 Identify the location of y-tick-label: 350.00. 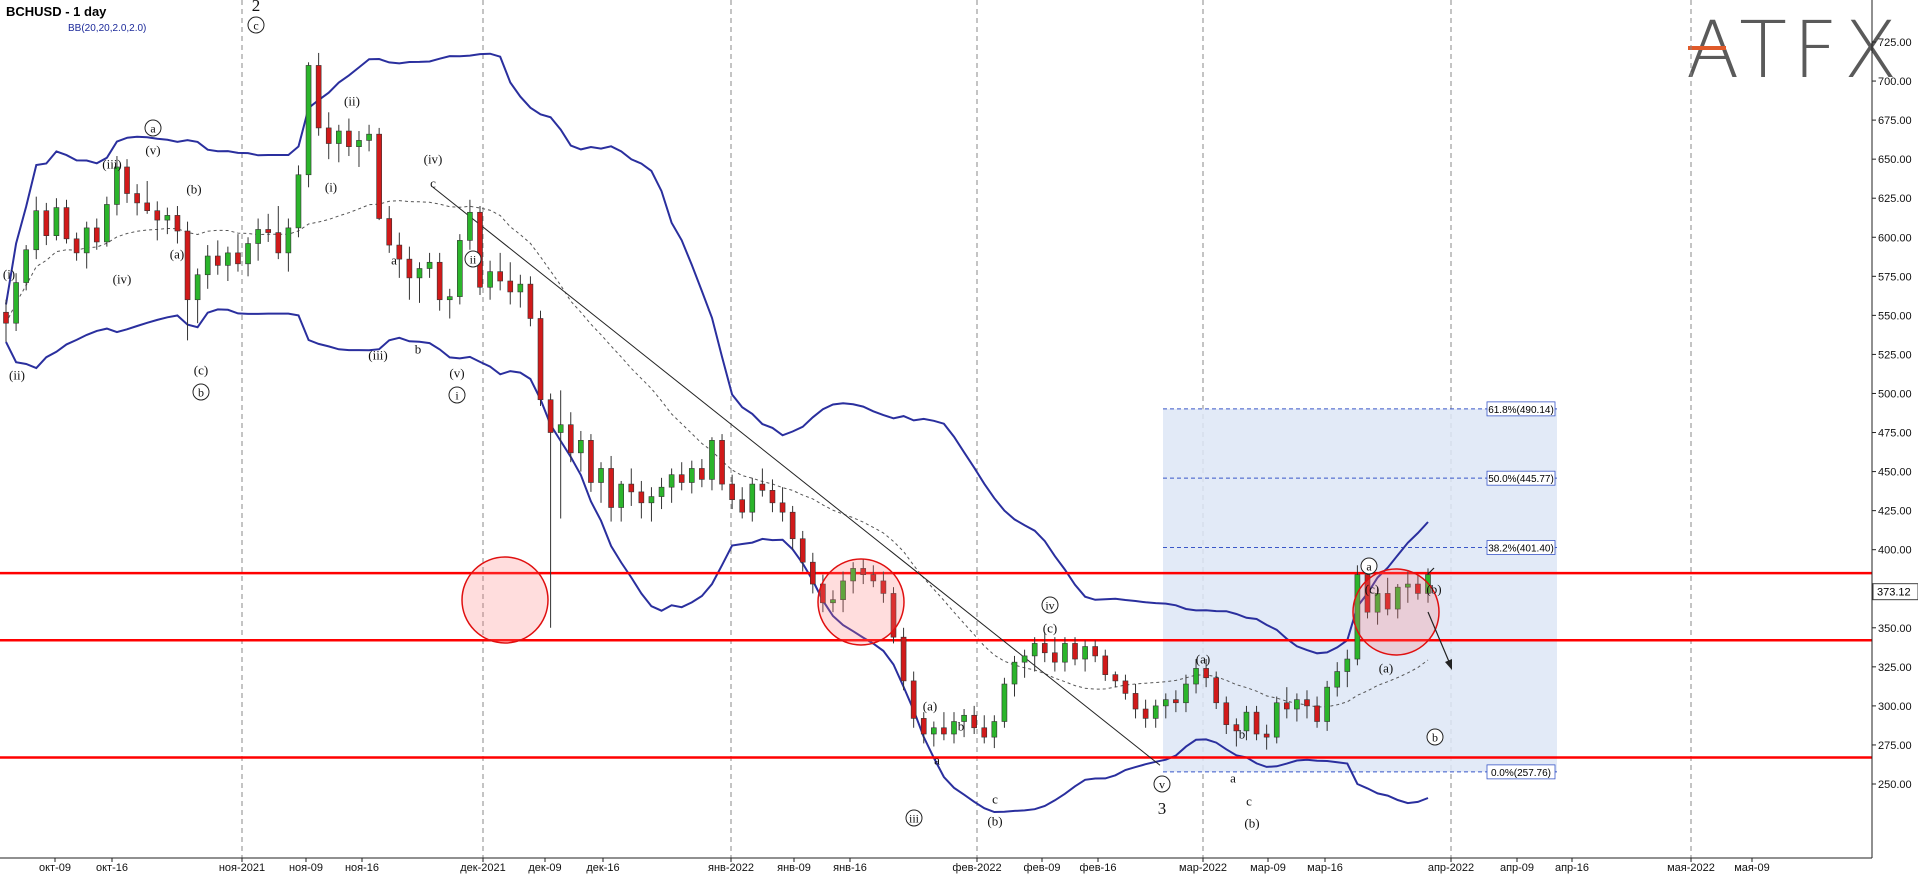
(1895, 629).